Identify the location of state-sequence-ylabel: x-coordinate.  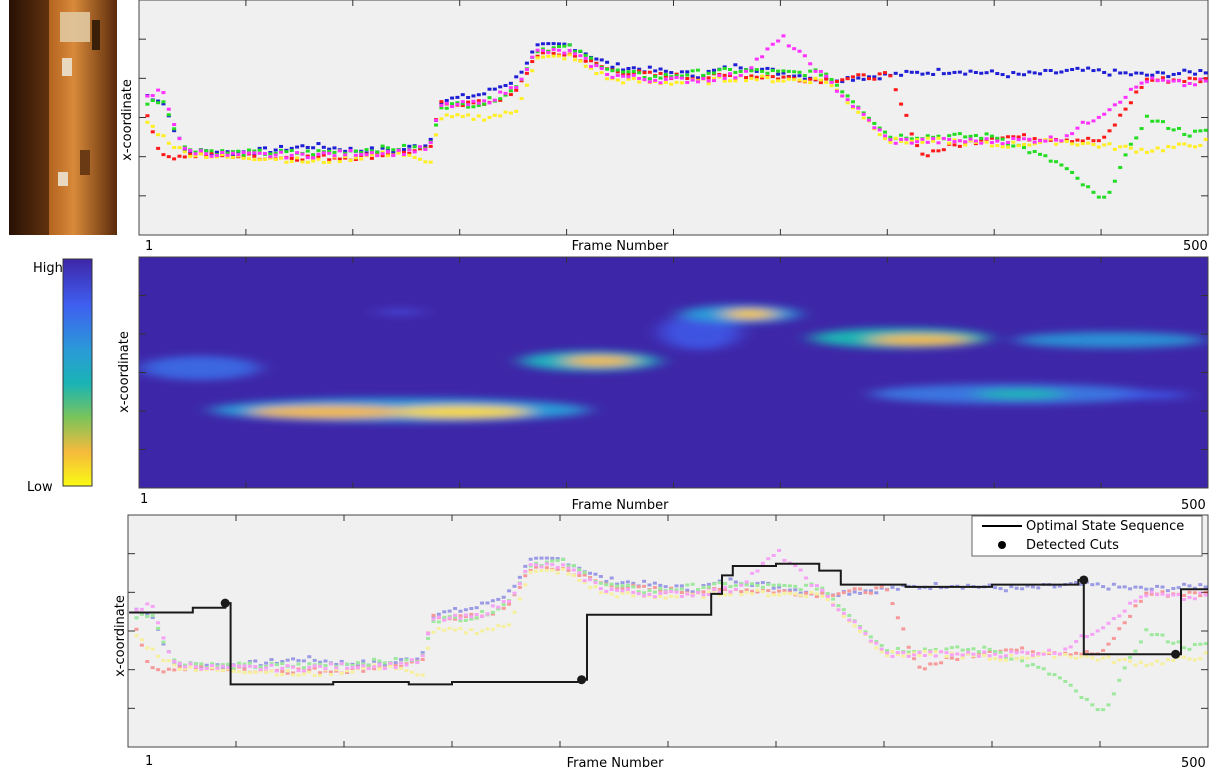
(120, 636).